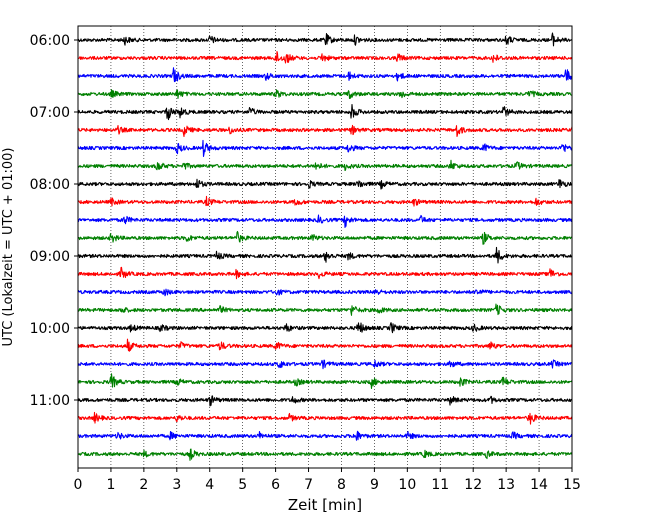 Image resolution: width=650 pixels, height=520 pixels. I want to click on x-tick-label: 1, so click(110, 485).